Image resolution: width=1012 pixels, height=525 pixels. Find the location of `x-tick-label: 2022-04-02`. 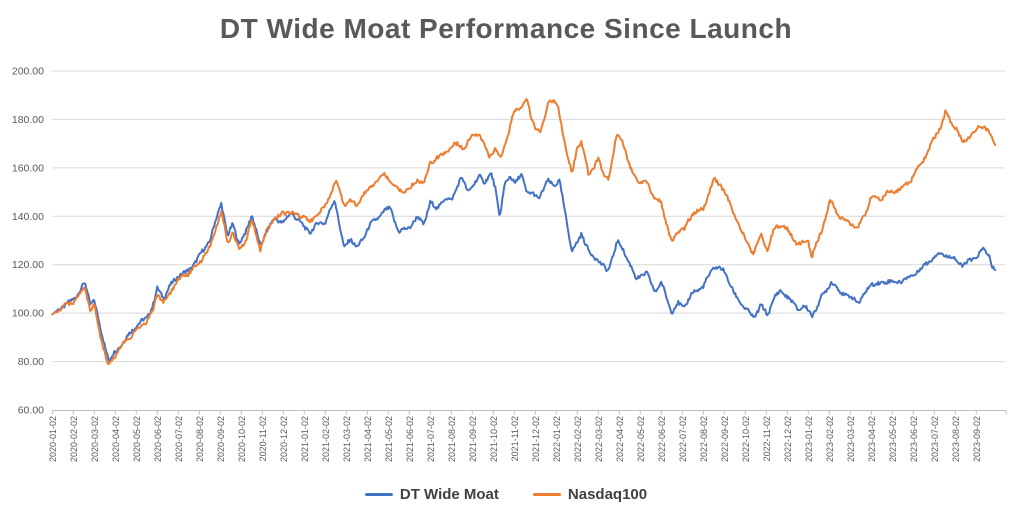

x-tick-label: 2022-04-02 is located at coordinates (620, 439).